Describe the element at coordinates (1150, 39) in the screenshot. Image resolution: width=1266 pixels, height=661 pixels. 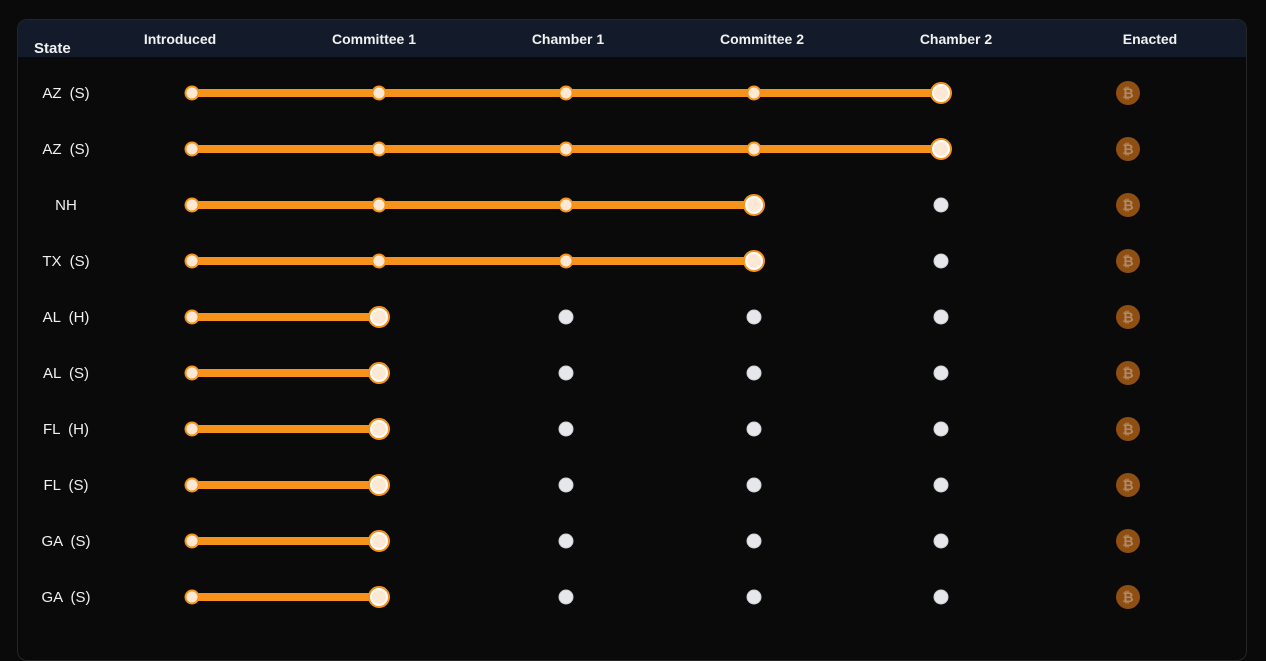
I see `column-header-enacted: Enacted` at that location.